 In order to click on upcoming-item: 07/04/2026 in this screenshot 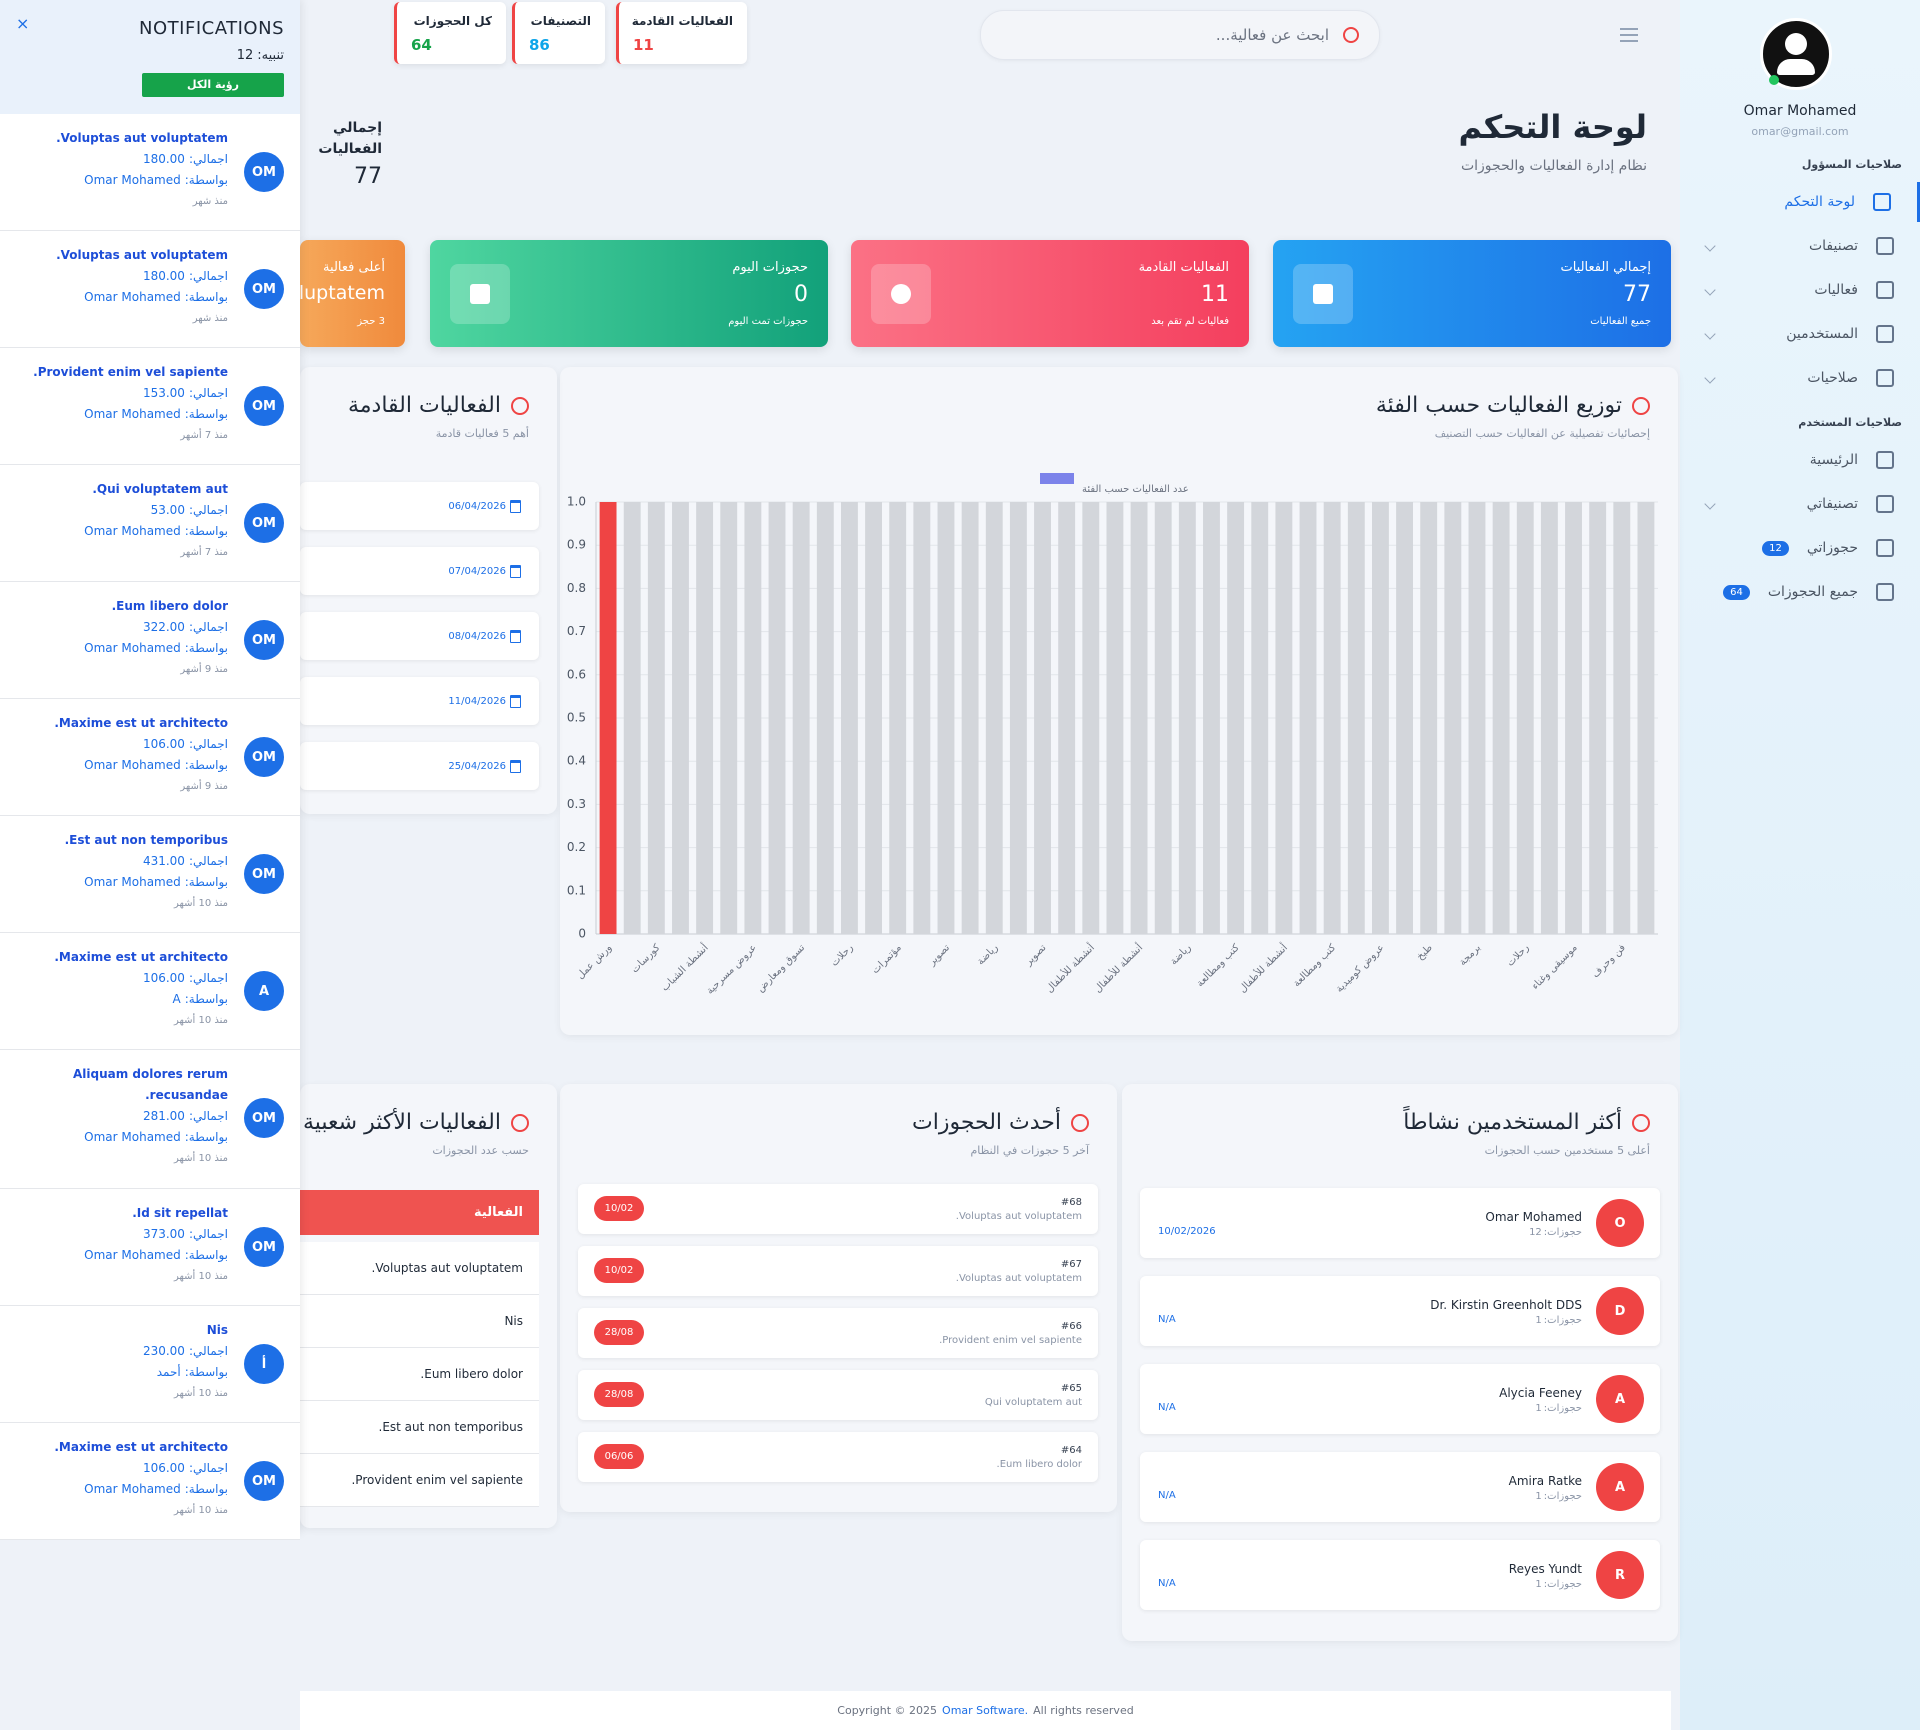, I will do `click(419, 571)`.